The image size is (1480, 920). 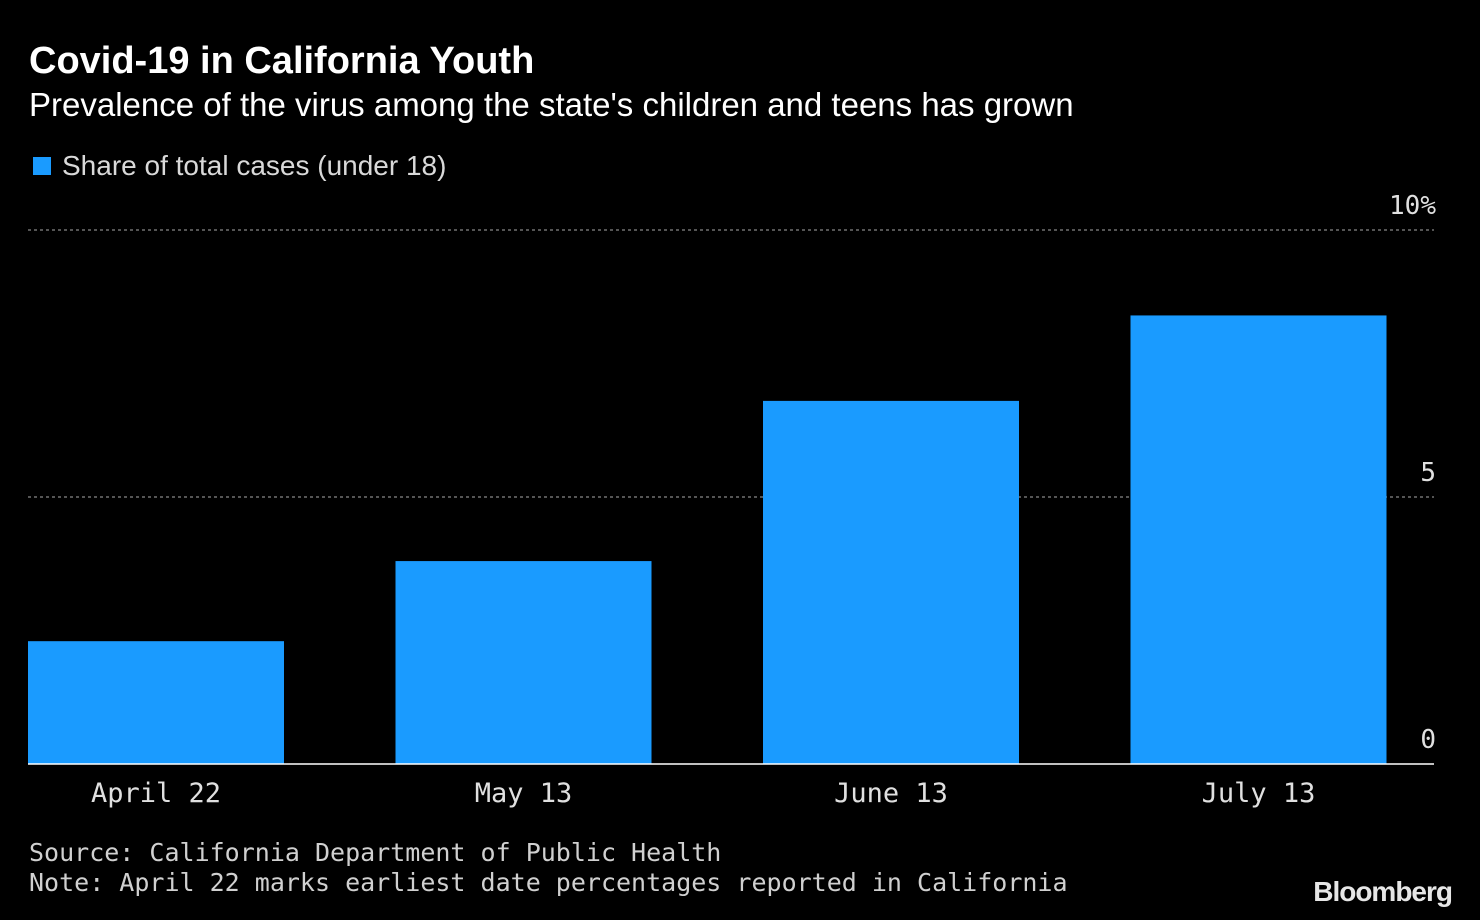 What do you see at coordinates (1428, 473) in the screenshot?
I see `y-tick-label: 5` at bounding box center [1428, 473].